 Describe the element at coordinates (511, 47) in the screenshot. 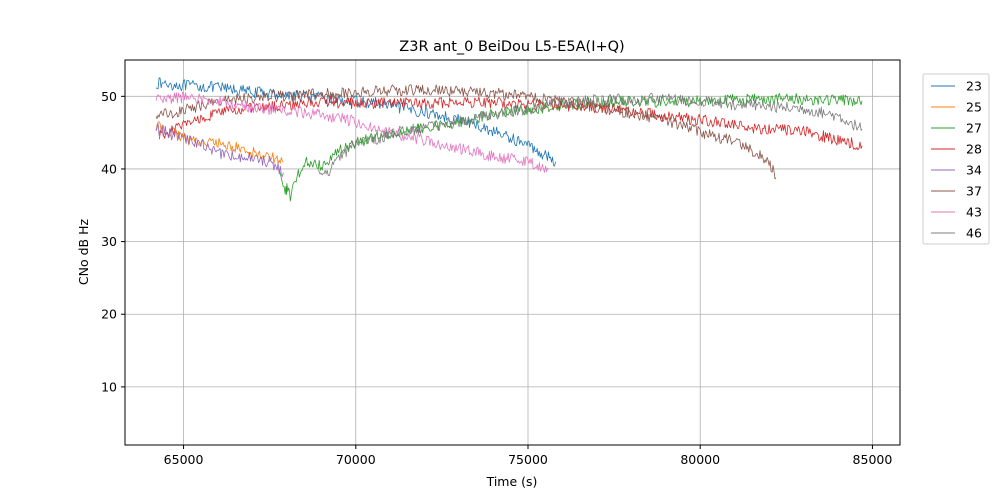

I see `chart-title: Z3R ant_0 BeiDou L5-E5A(I+Q)` at that location.